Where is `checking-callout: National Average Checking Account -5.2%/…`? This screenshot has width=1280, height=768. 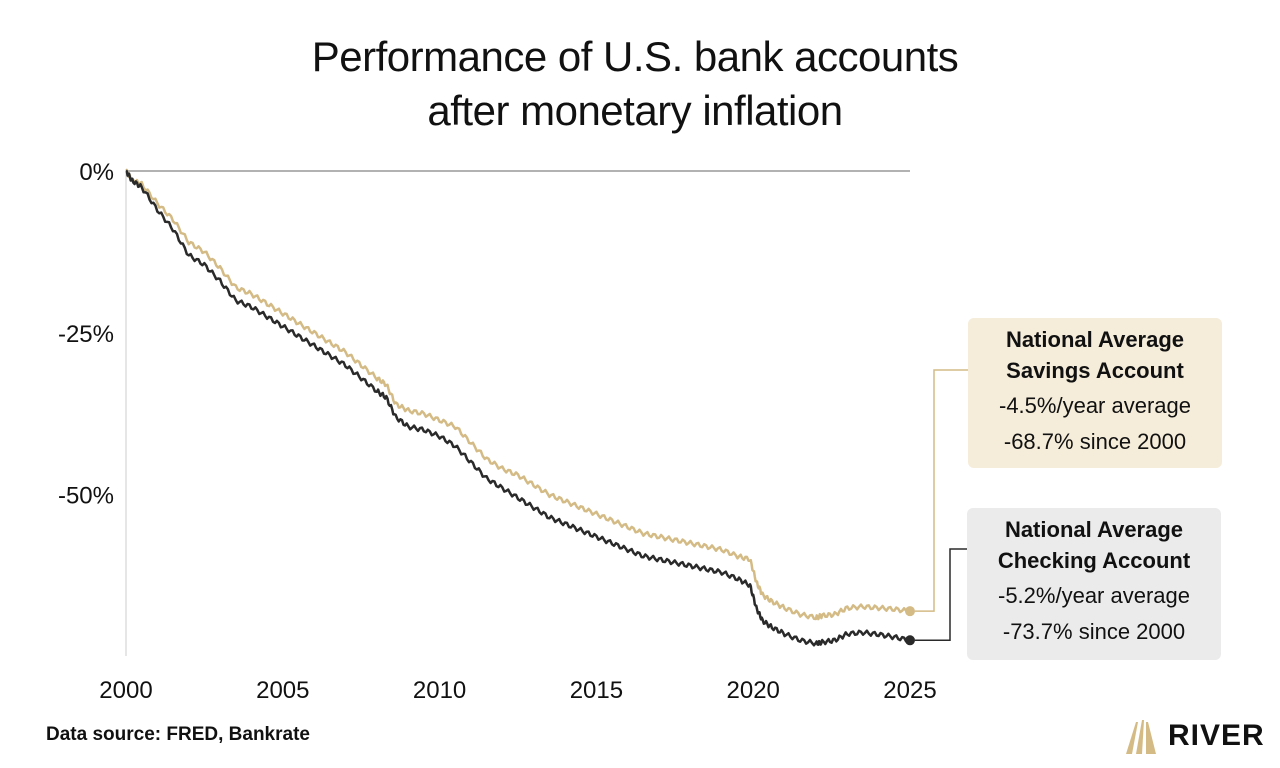
checking-callout: National Average Checking Account -5.2%/… is located at coordinates (1094, 584).